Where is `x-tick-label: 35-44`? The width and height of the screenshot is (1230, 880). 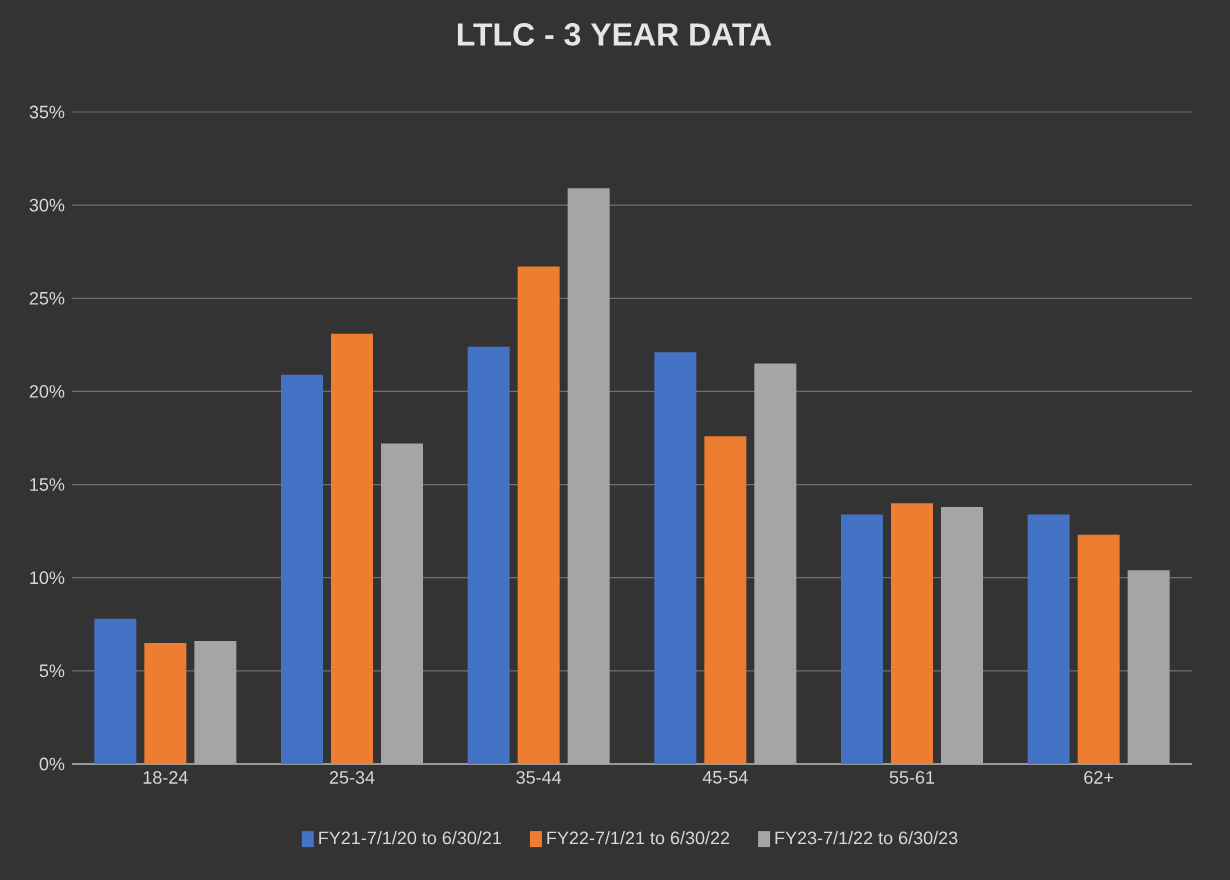 x-tick-label: 35-44 is located at coordinates (539, 777).